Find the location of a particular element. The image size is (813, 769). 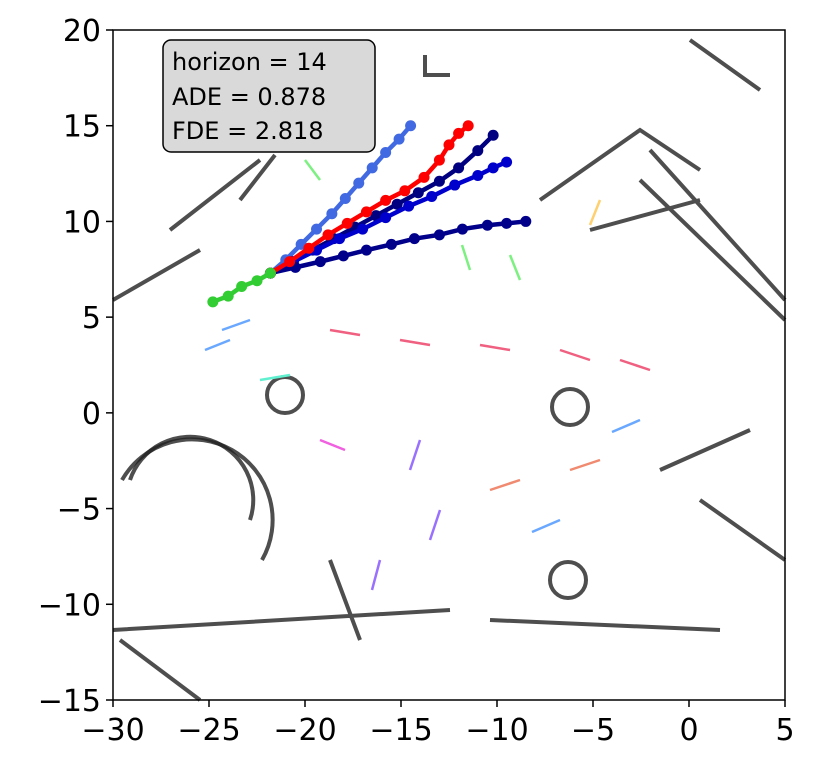

map-arc is located at coordinates (192, 477).